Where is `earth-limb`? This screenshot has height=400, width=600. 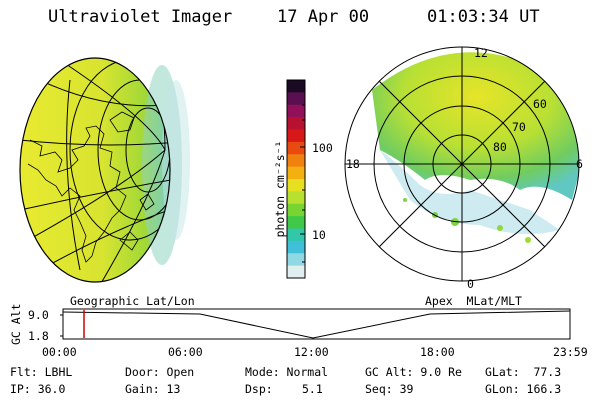
earth-limb is located at coordinates (95, 170).